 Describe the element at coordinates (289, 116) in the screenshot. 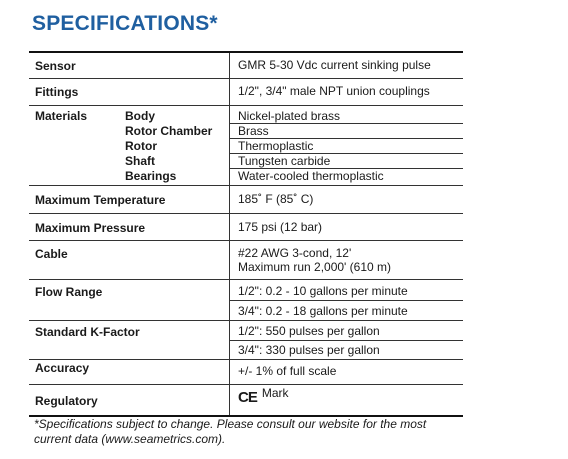

I see `material-value: Nickel-plated brass` at that location.